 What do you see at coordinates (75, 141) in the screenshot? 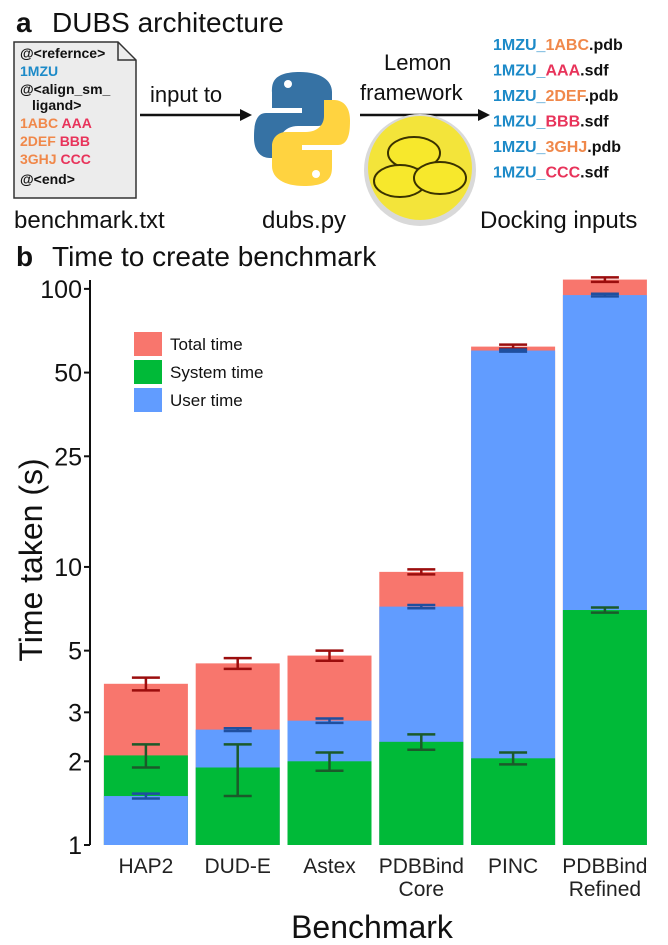
I see `file-text: BBB` at bounding box center [75, 141].